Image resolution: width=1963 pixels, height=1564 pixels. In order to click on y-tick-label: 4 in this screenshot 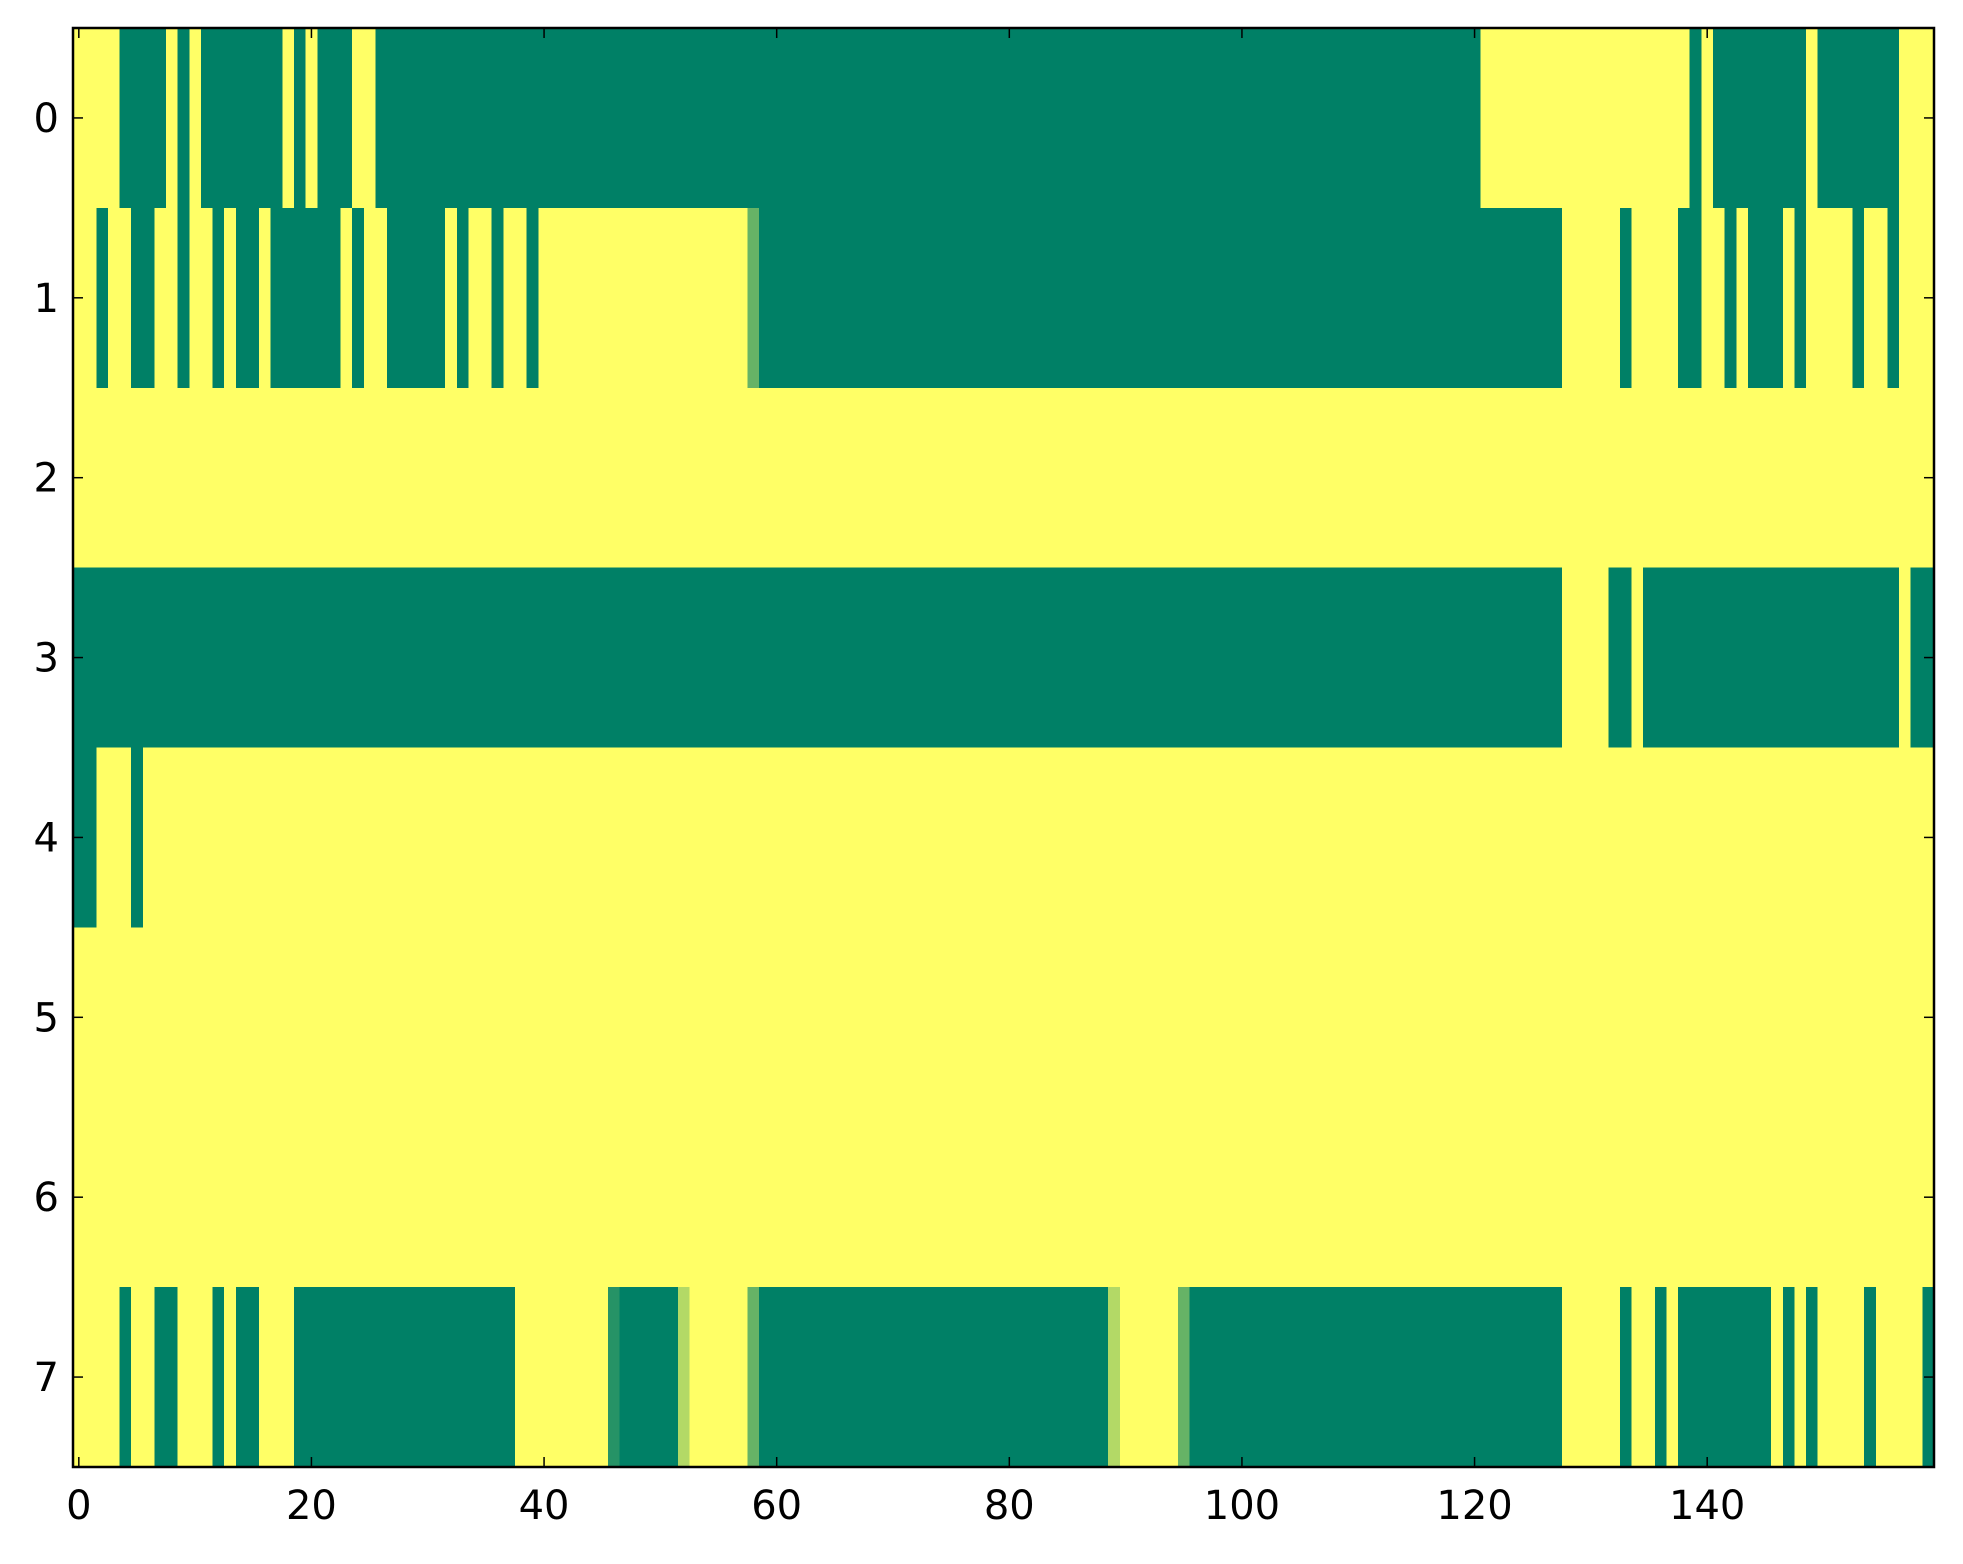, I will do `click(46, 838)`.